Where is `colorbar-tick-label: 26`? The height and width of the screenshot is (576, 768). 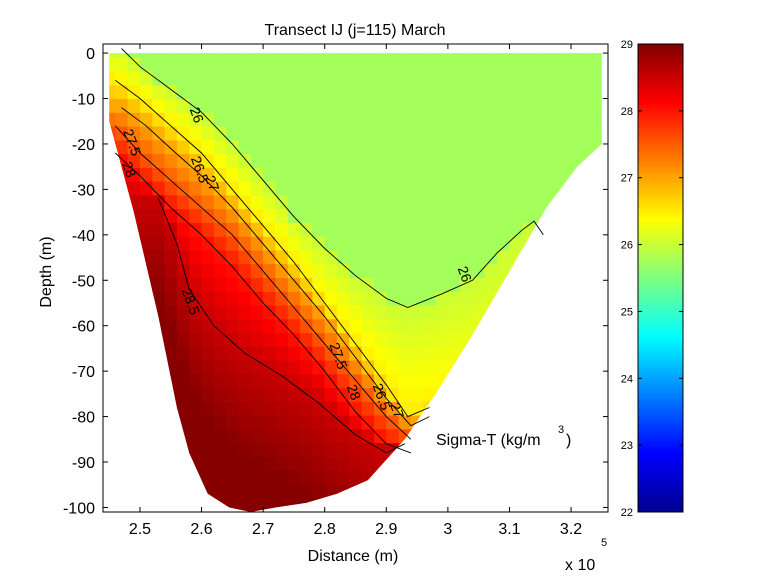 colorbar-tick-label: 26 is located at coordinates (627, 246).